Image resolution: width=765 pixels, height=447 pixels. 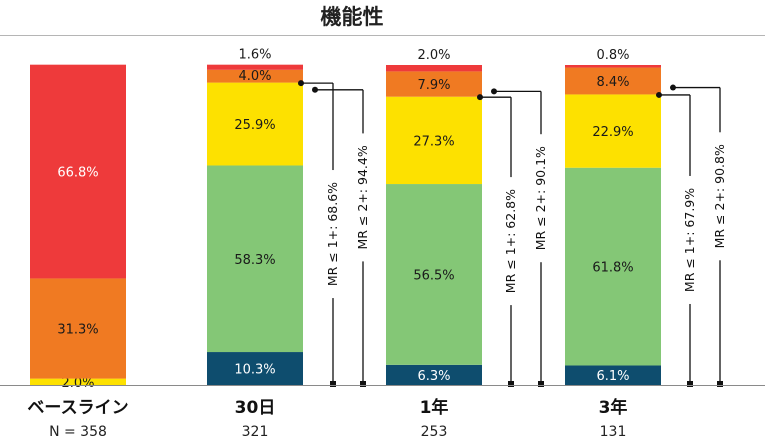 What do you see at coordinates (254, 55) in the screenshot?
I see `data-label-seg-s5-1: 1.6%` at bounding box center [254, 55].